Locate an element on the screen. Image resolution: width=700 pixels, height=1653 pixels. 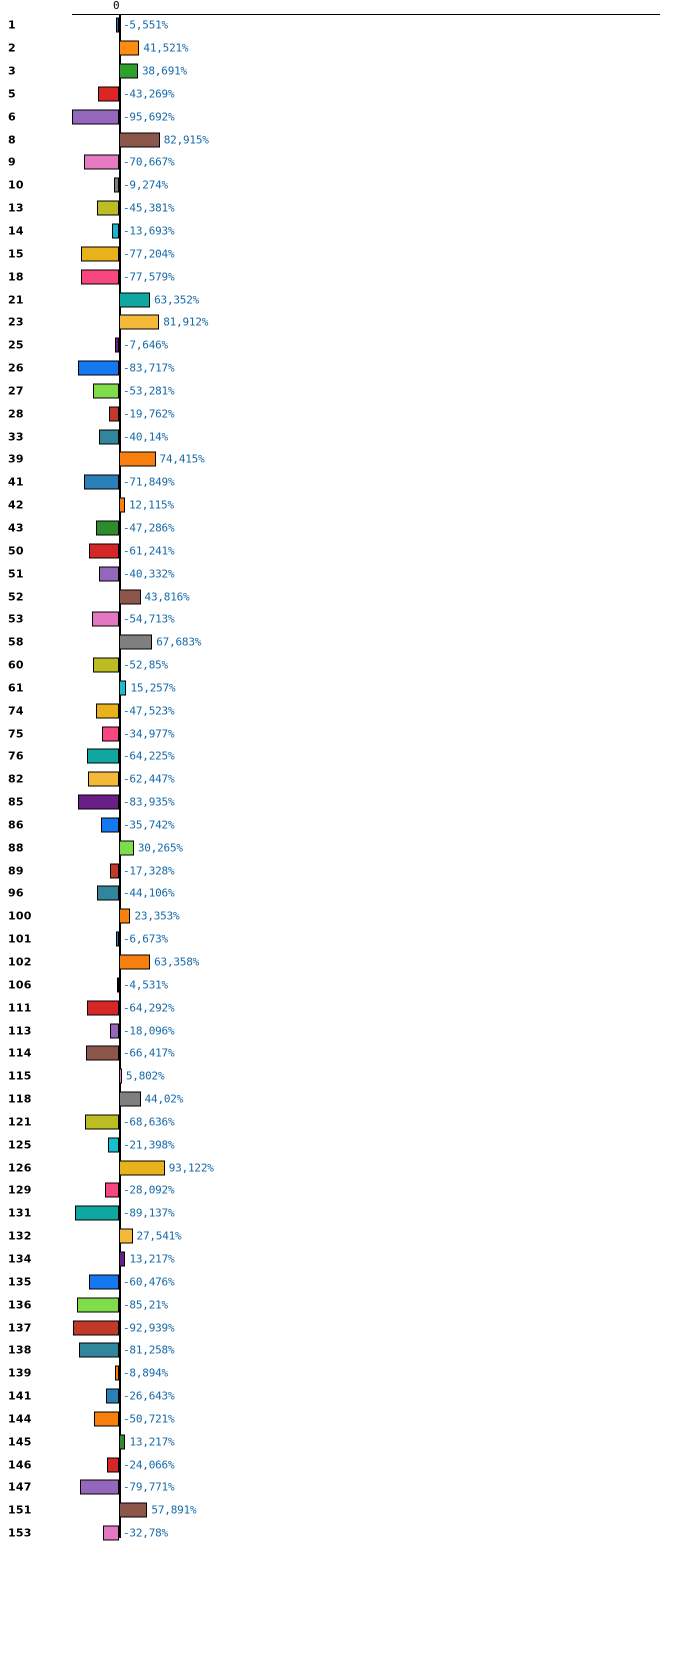
bar-area: -47,523% is located at coordinates (350, 710).